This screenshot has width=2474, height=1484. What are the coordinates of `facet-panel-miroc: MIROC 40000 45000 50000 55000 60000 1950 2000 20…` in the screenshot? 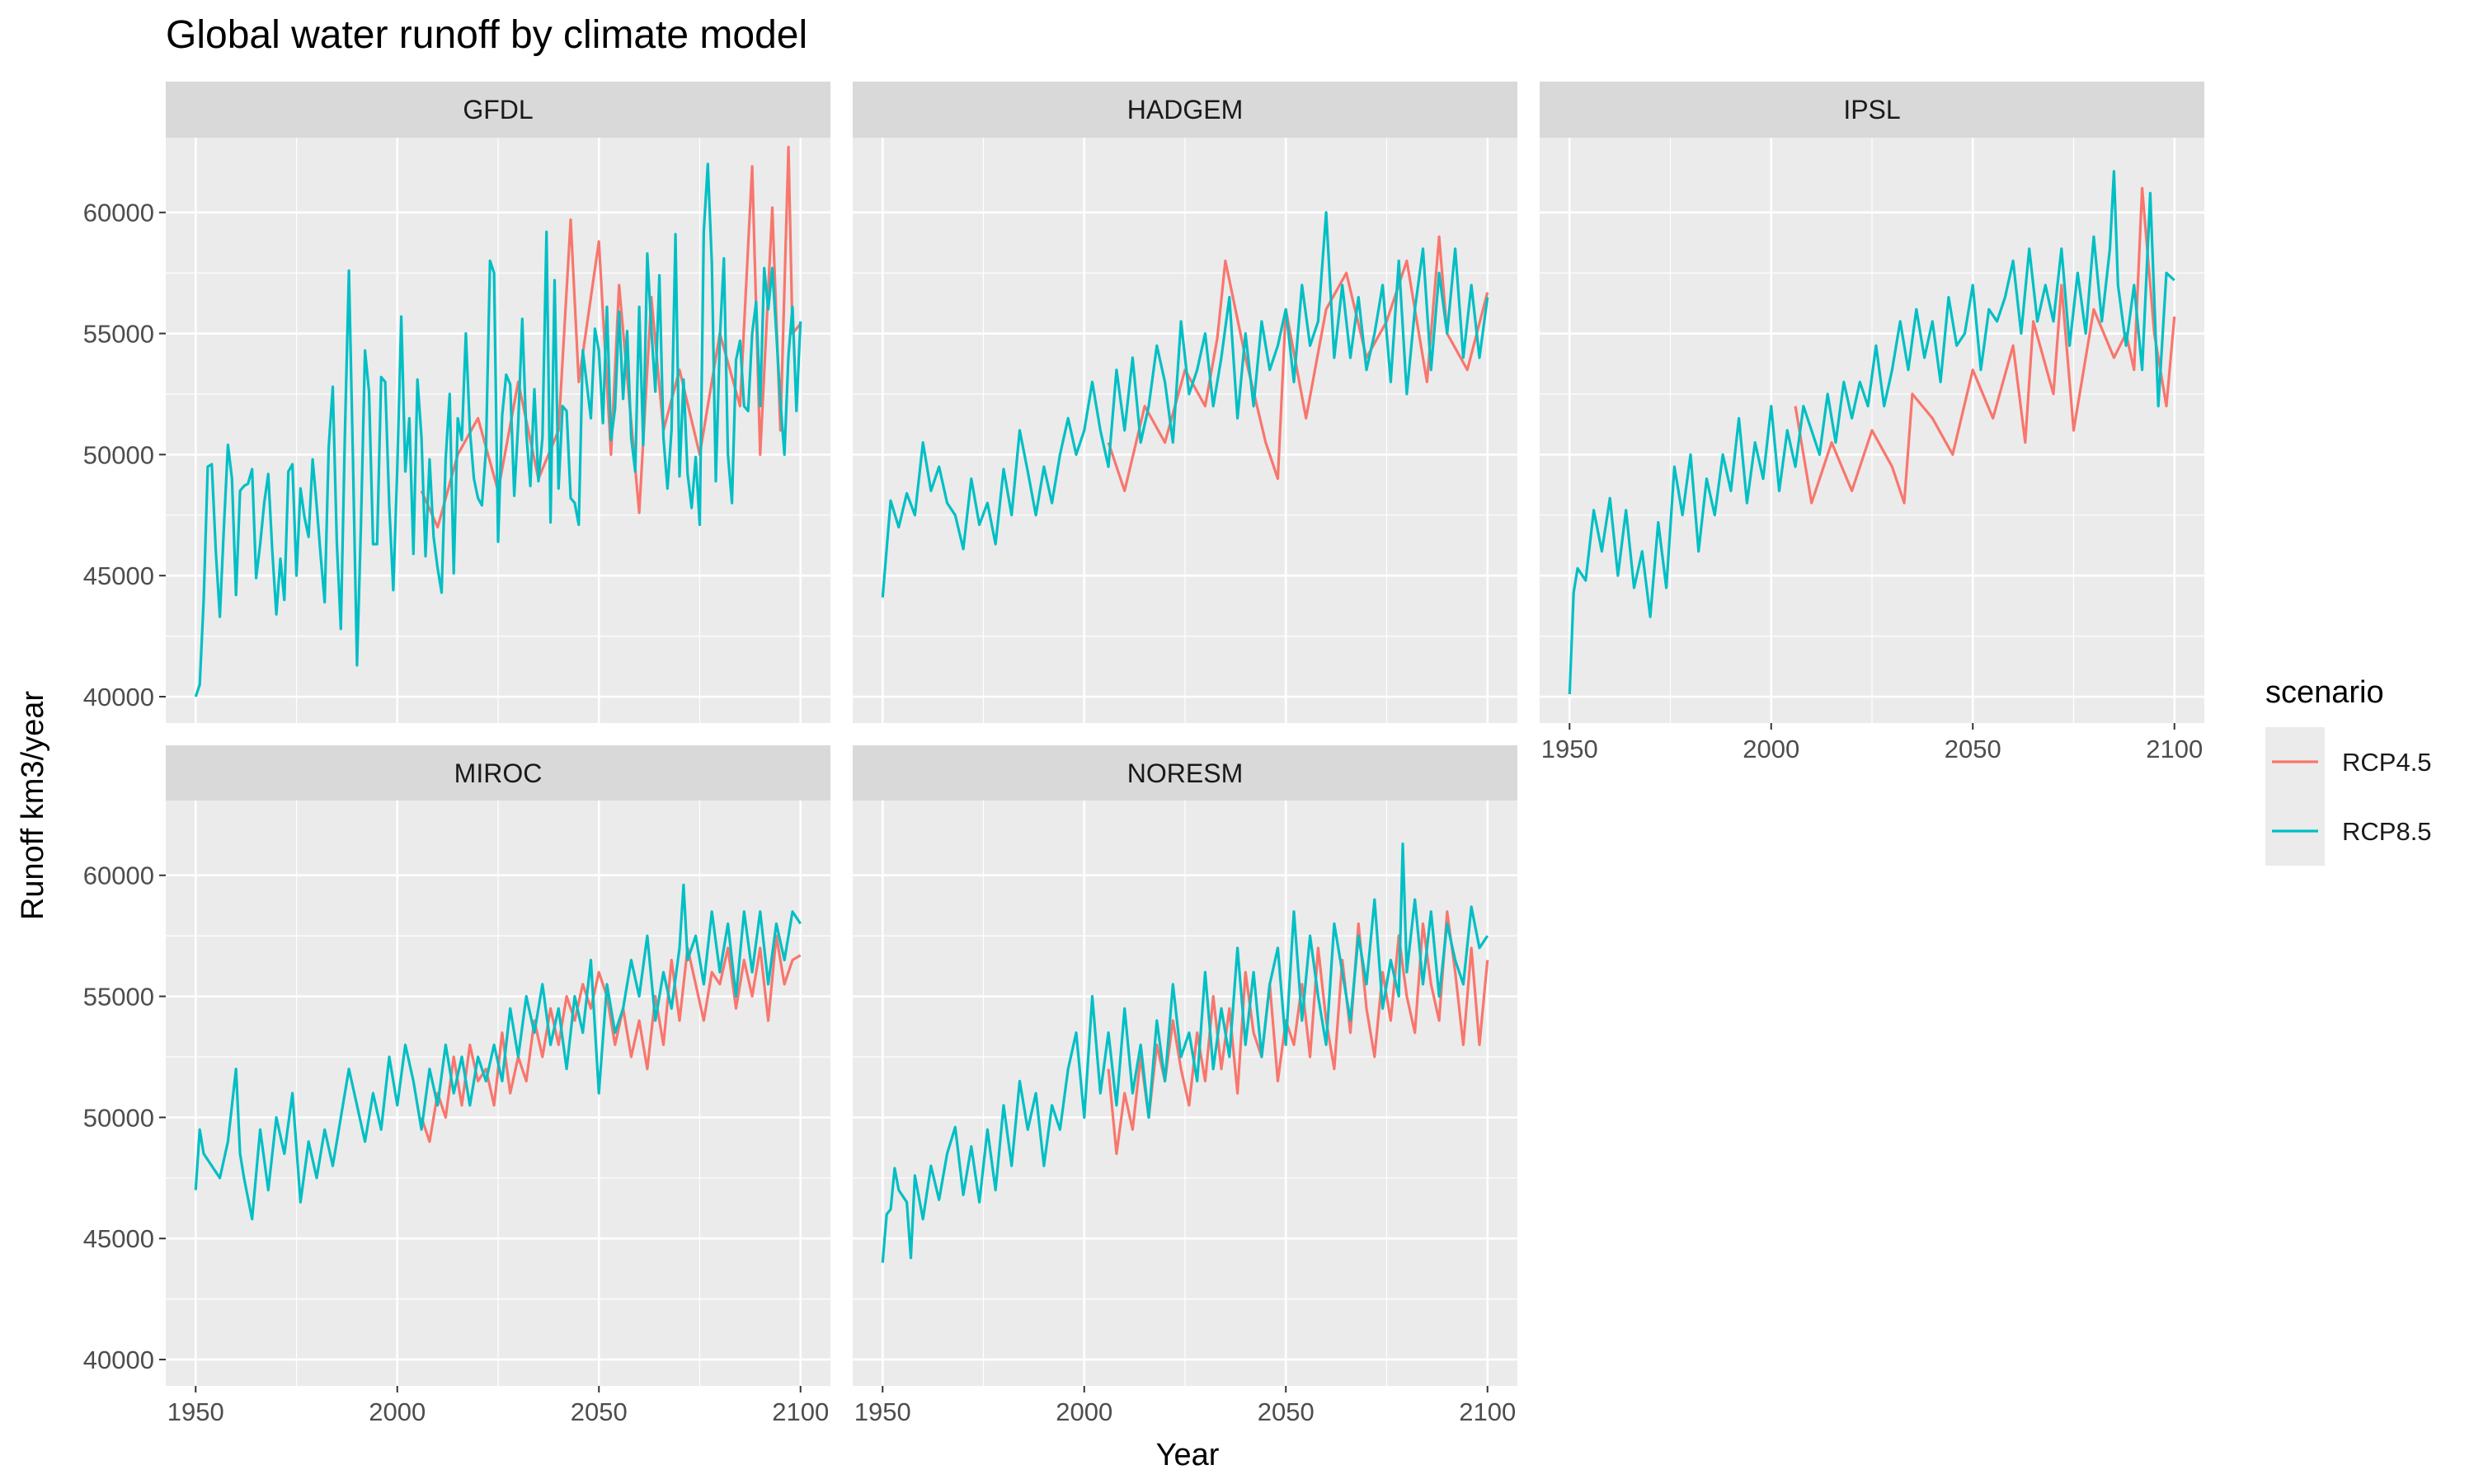 It's located at (456, 1085).